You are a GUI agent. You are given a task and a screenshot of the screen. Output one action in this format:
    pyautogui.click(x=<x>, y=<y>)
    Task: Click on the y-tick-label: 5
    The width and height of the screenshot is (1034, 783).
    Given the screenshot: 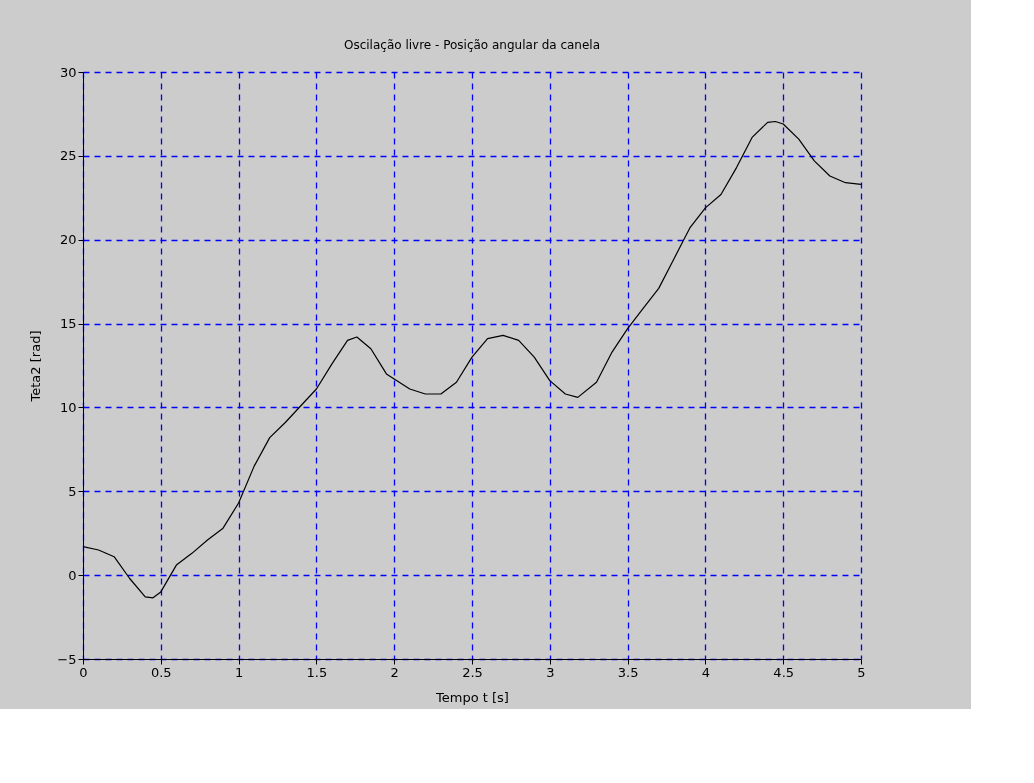 What is the action you would take?
    pyautogui.click(x=72, y=491)
    